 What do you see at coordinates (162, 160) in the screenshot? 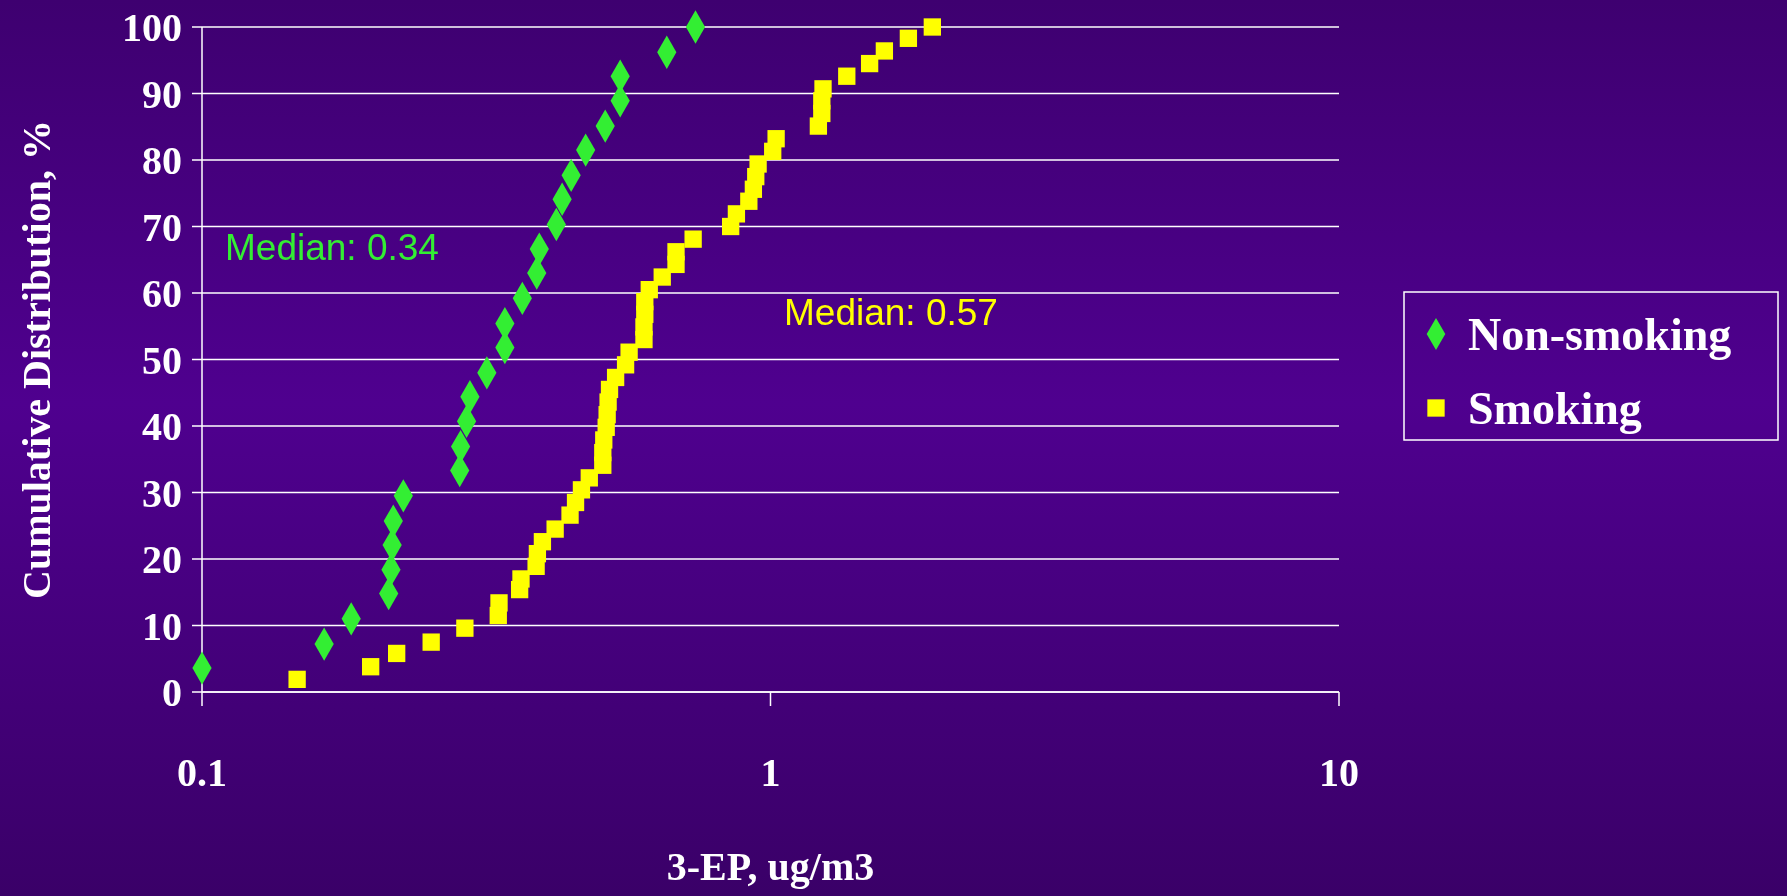
I see `y-tick-label: 80` at bounding box center [162, 160].